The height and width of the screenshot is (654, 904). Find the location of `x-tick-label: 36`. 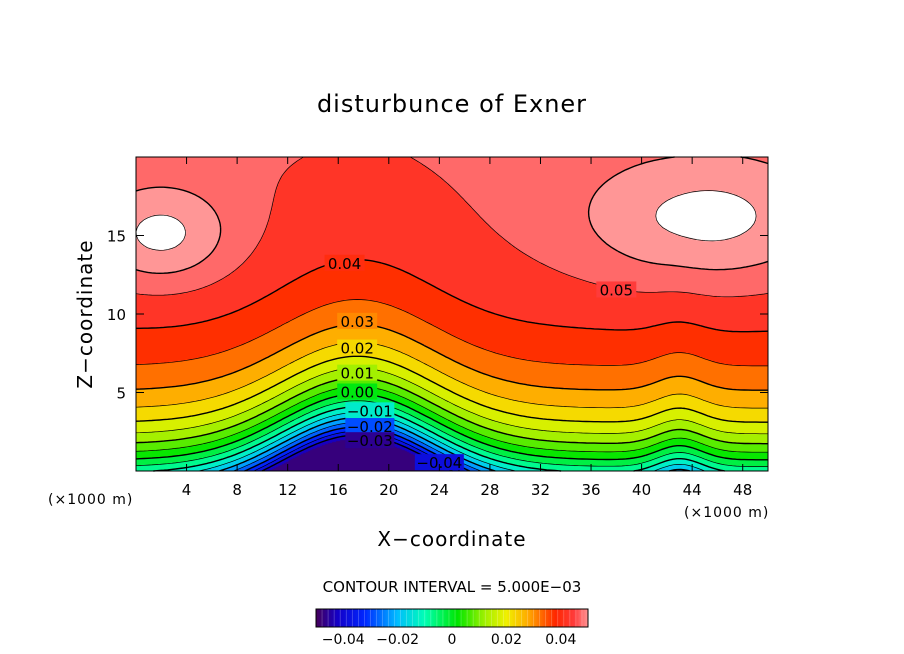

x-tick-label: 36 is located at coordinates (590, 490).